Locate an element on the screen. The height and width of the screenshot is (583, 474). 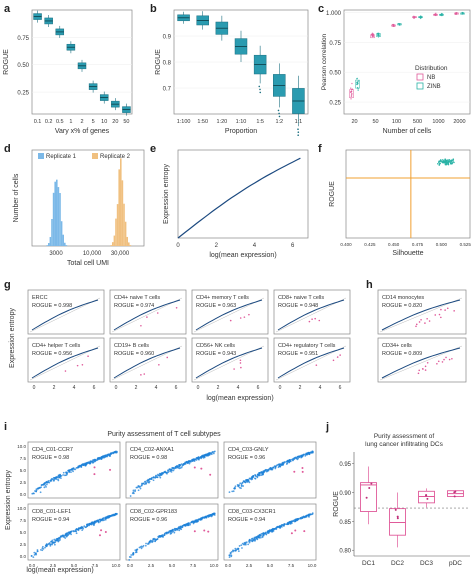
panel-b-outlier is located at coordinates (259, 86).